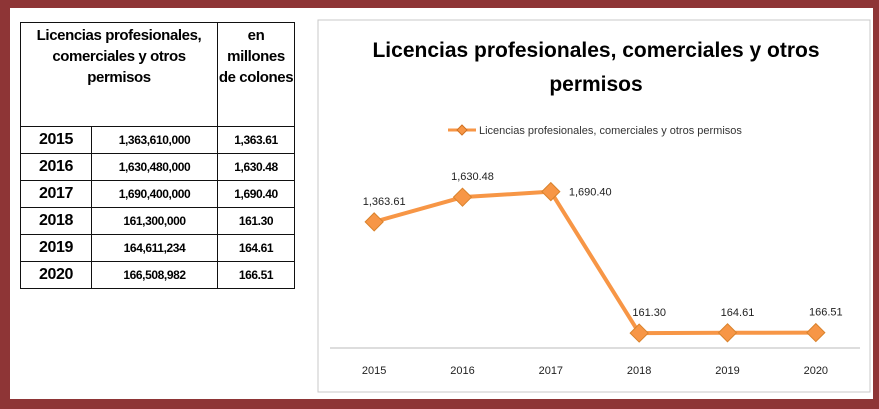  Describe the element at coordinates (649, 313) in the screenshot. I see `data-label: 161.30` at that location.